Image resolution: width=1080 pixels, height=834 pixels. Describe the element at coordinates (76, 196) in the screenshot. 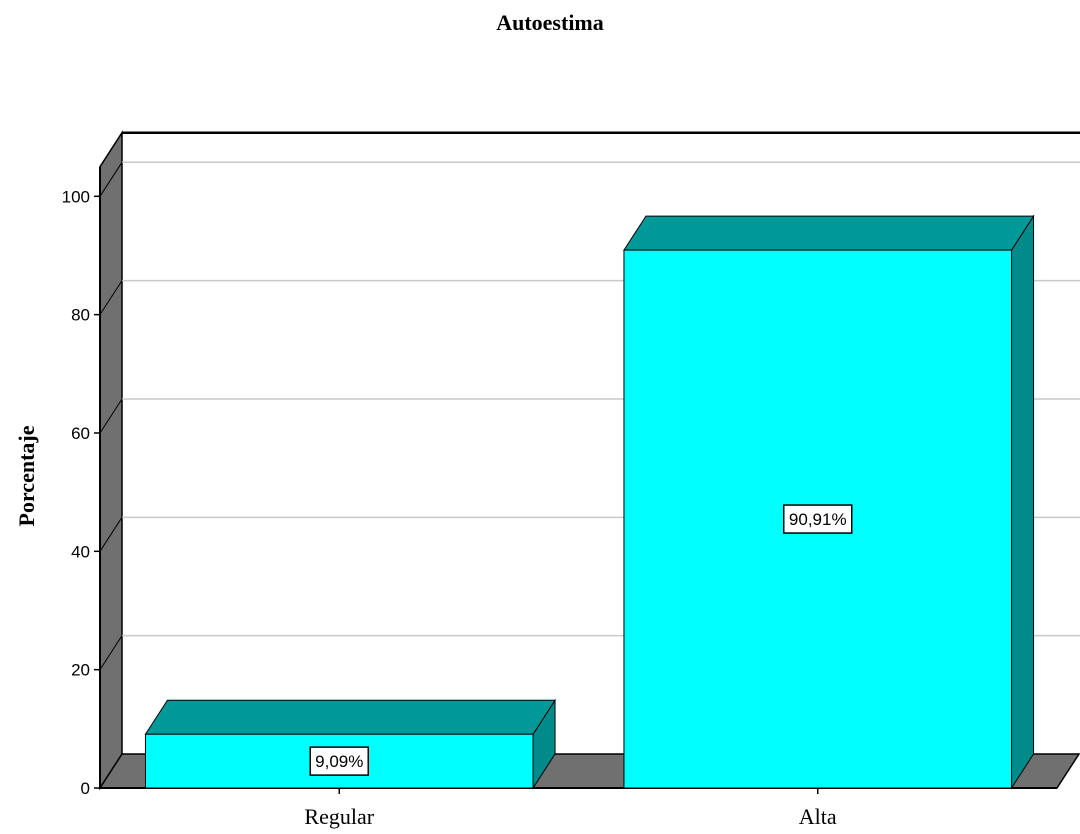

I see `y-tick-label: 100` at that location.